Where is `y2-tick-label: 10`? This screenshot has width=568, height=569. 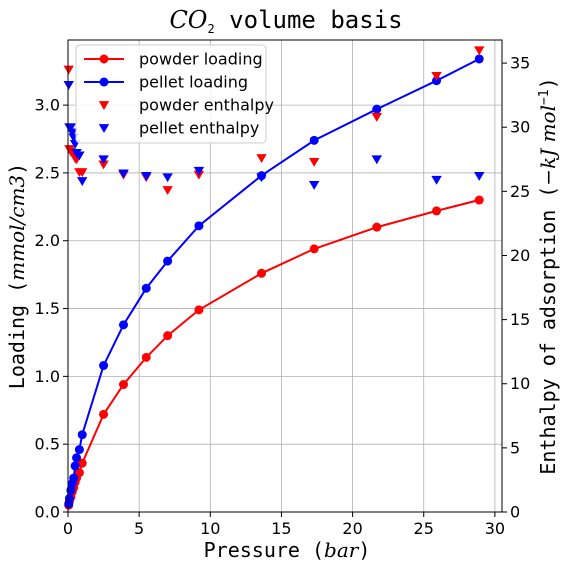
y2-tick-label: 10 is located at coordinates (520, 383).